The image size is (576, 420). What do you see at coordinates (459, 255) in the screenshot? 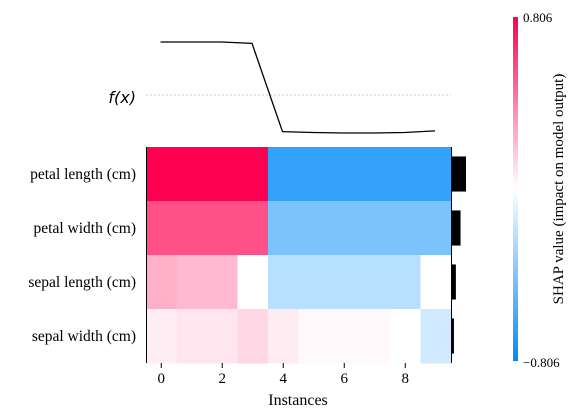
I see `importance-bars` at bounding box center [459, 255].